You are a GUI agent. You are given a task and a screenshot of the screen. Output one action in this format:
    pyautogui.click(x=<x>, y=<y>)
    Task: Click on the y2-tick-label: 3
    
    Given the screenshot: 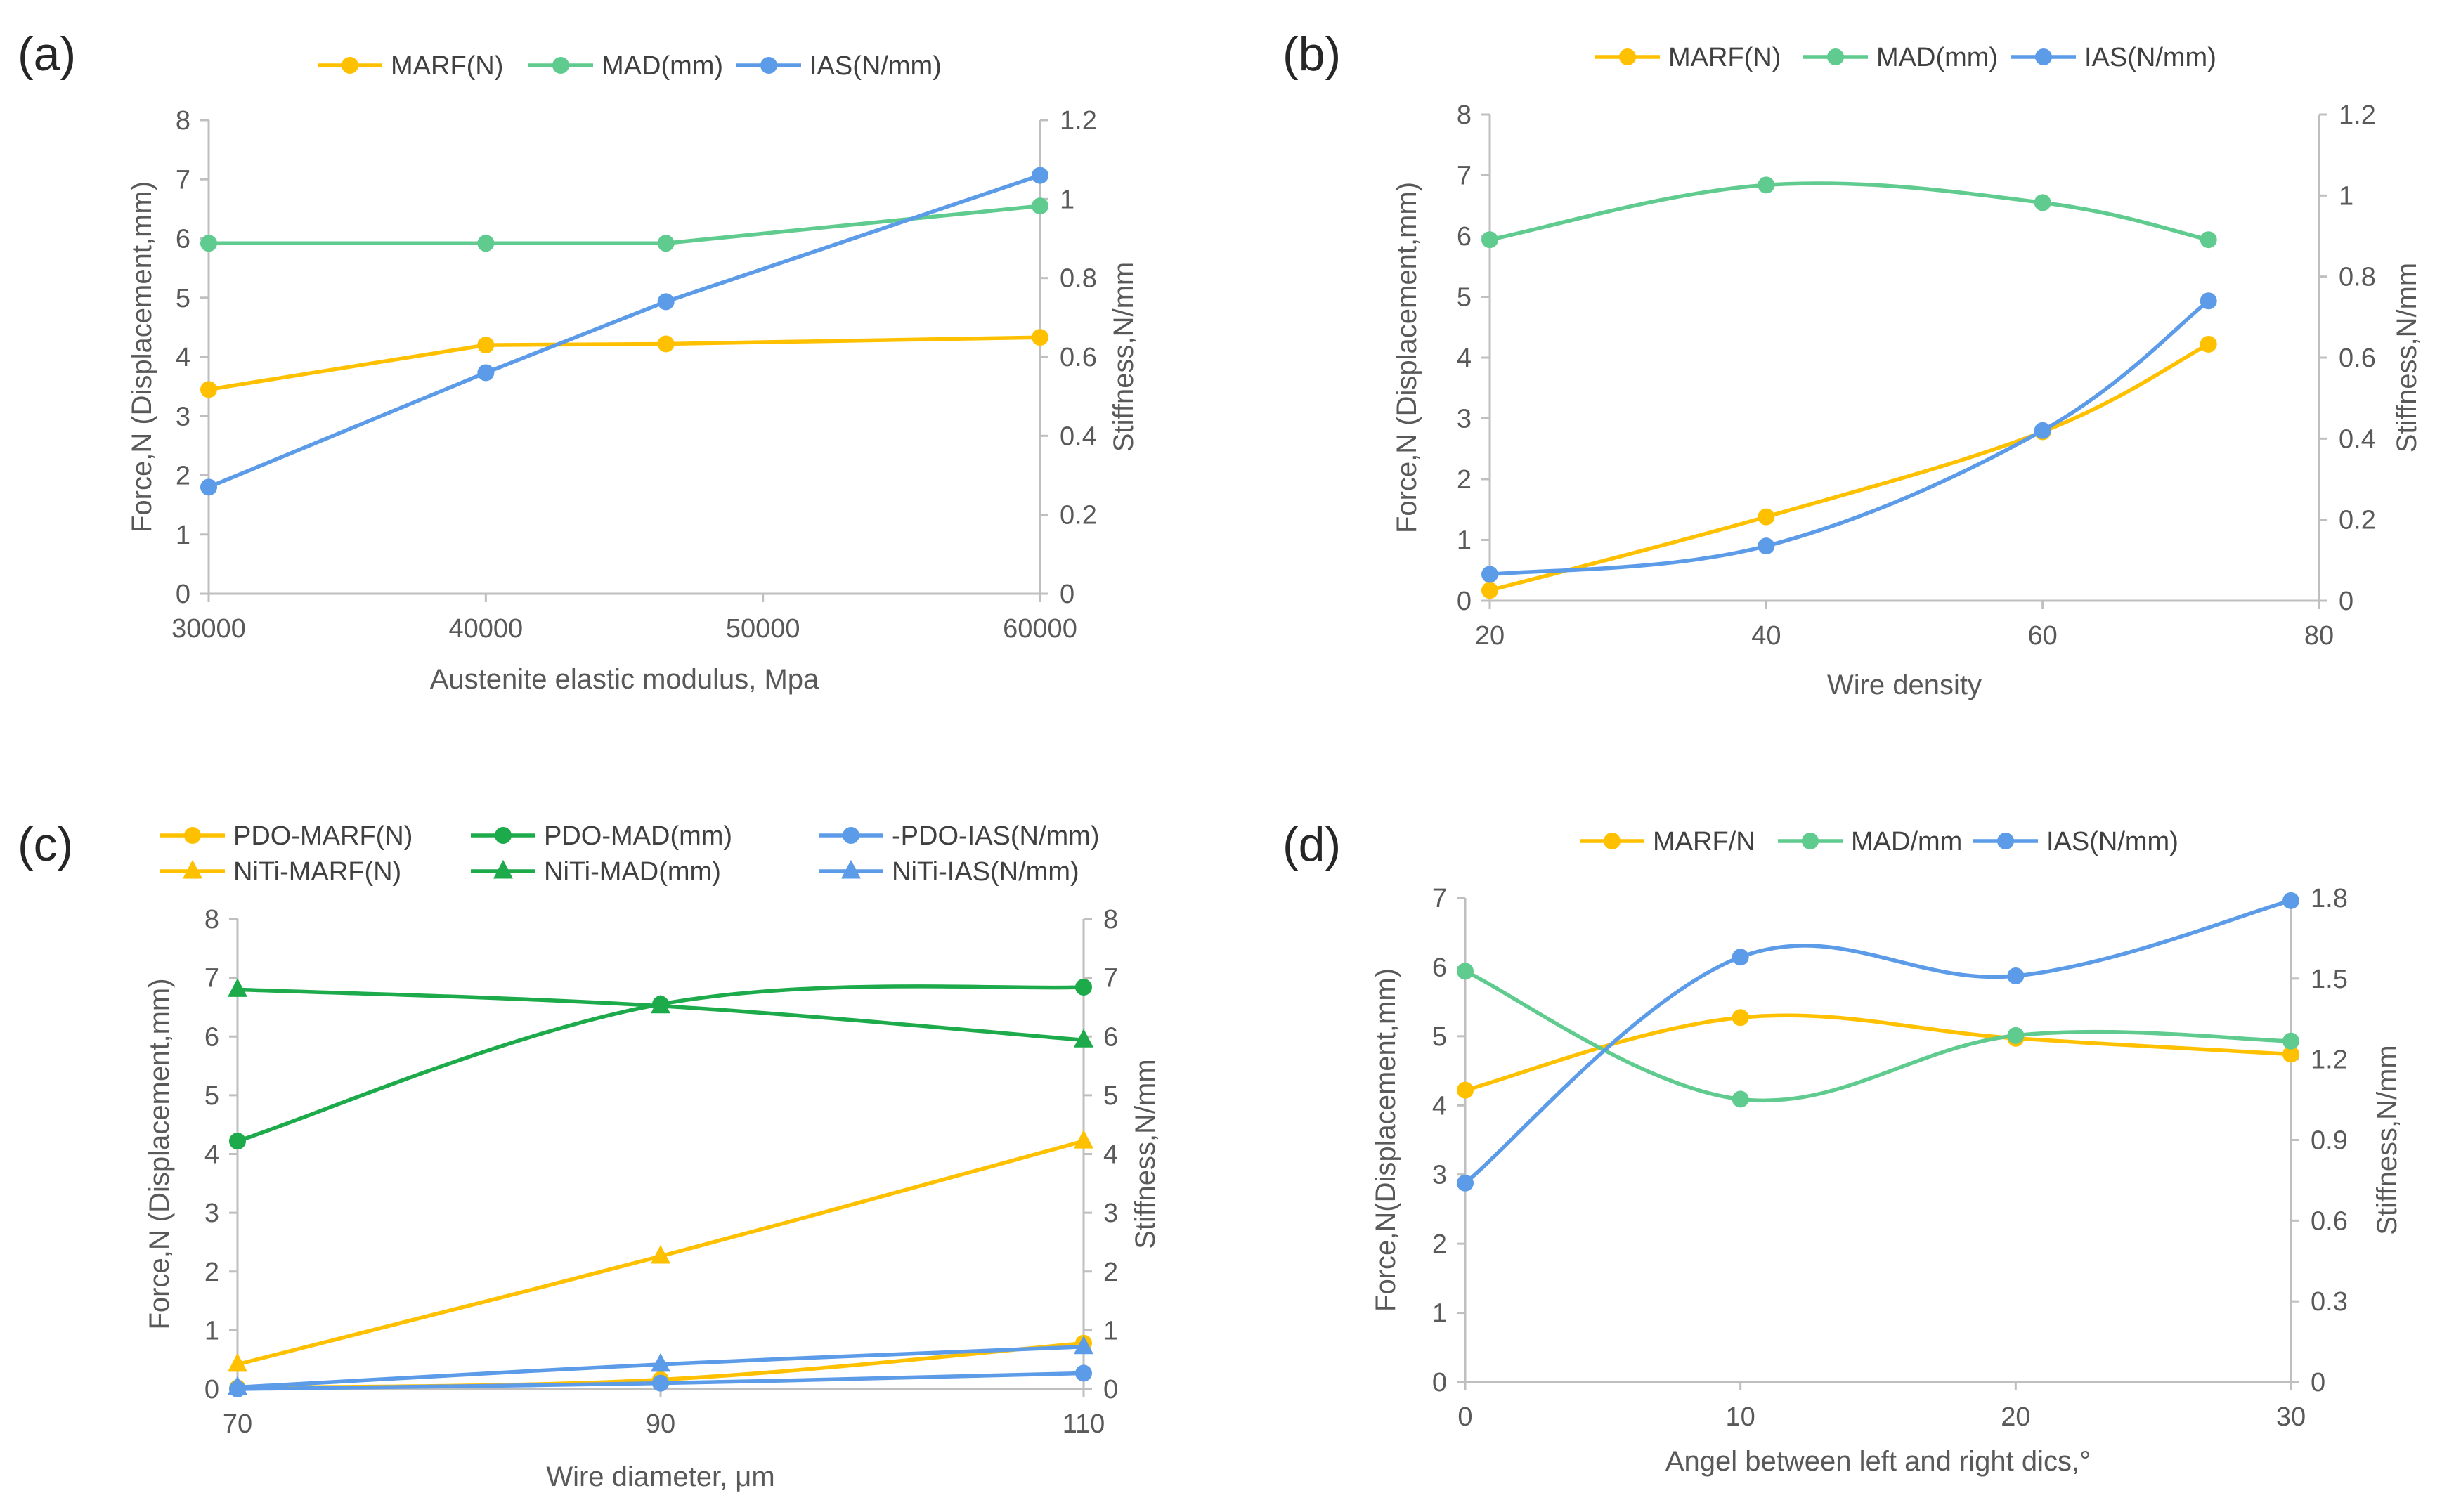 What is the action you would take?
    pyautogui.click(x=1110, y=1214)
    